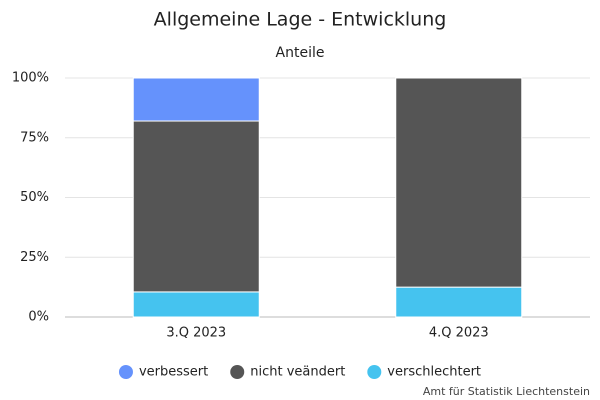  Describe the element at coordinates (30, 78) in the screenshot. I see `y-tick-label: 100%` at that location.